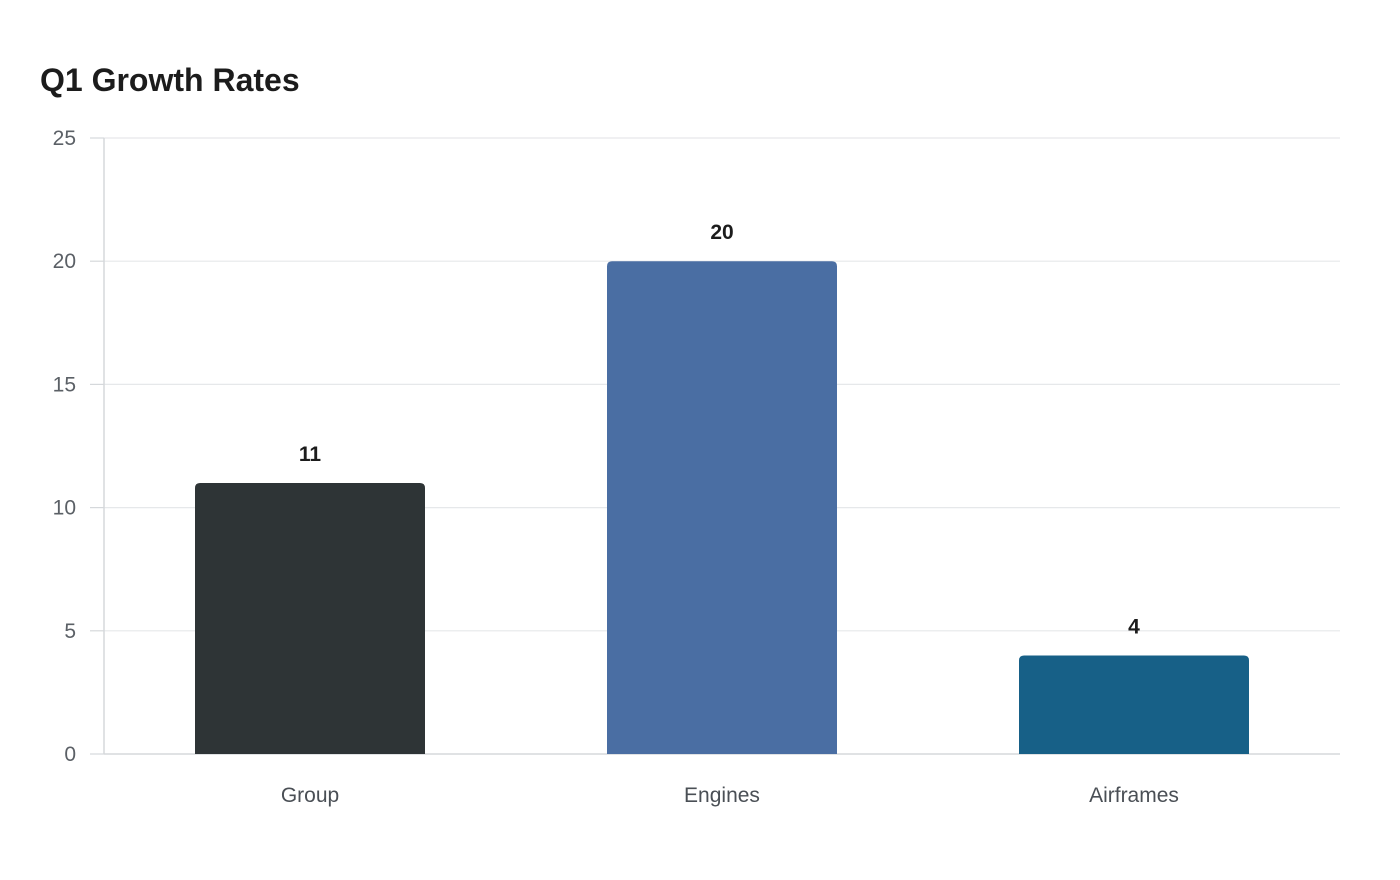 The width and height of the screenshot is (1400, 880). What do you see at coordinates (310, 618) in the screenshot?
I see `bar-group` at bounding box center [310, 618].